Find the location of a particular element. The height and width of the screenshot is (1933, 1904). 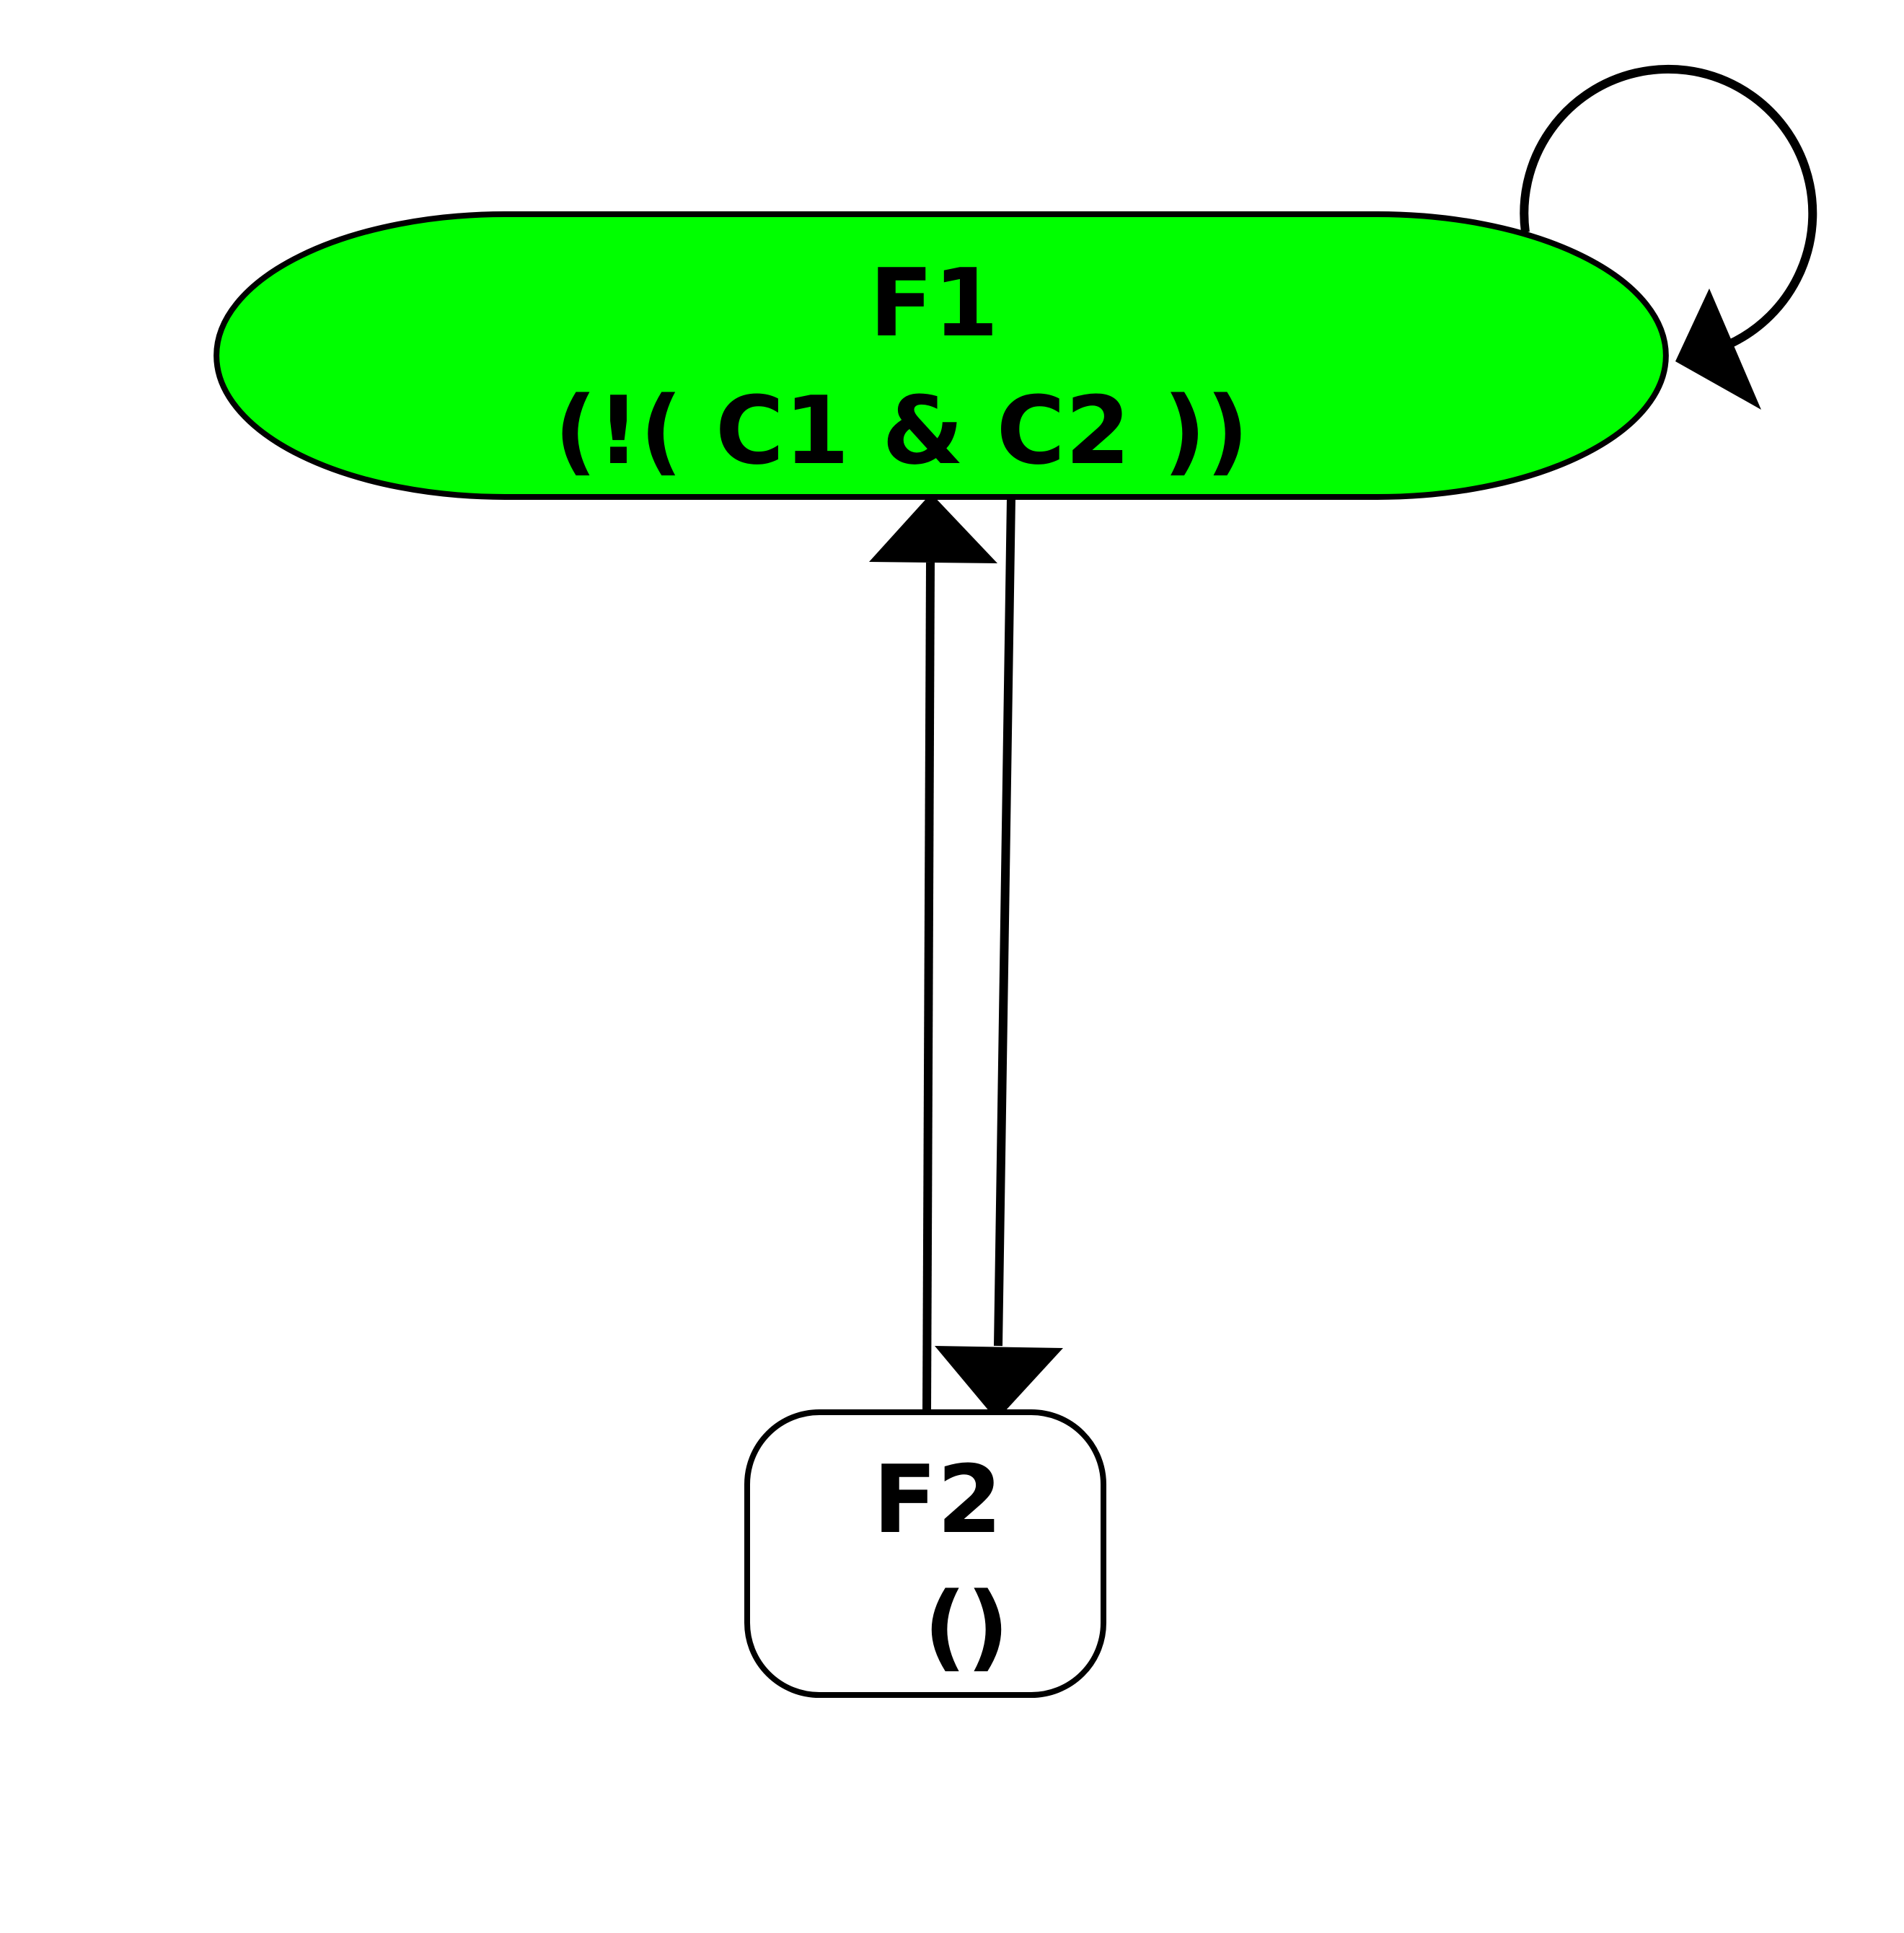

node-title: F2 is located at coordinates (937, 1499).